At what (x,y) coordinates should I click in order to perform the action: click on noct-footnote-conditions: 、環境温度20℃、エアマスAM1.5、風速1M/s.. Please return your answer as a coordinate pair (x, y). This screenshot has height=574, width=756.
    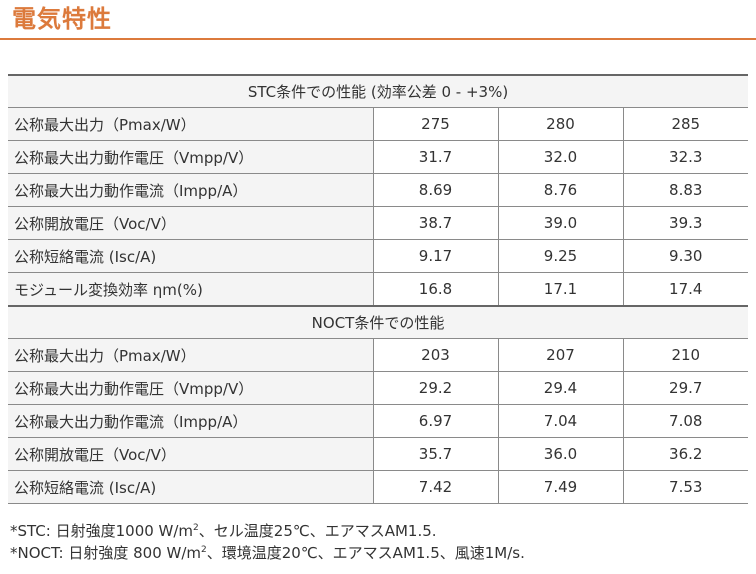
    Looking at the image, I should click on (365, 553).